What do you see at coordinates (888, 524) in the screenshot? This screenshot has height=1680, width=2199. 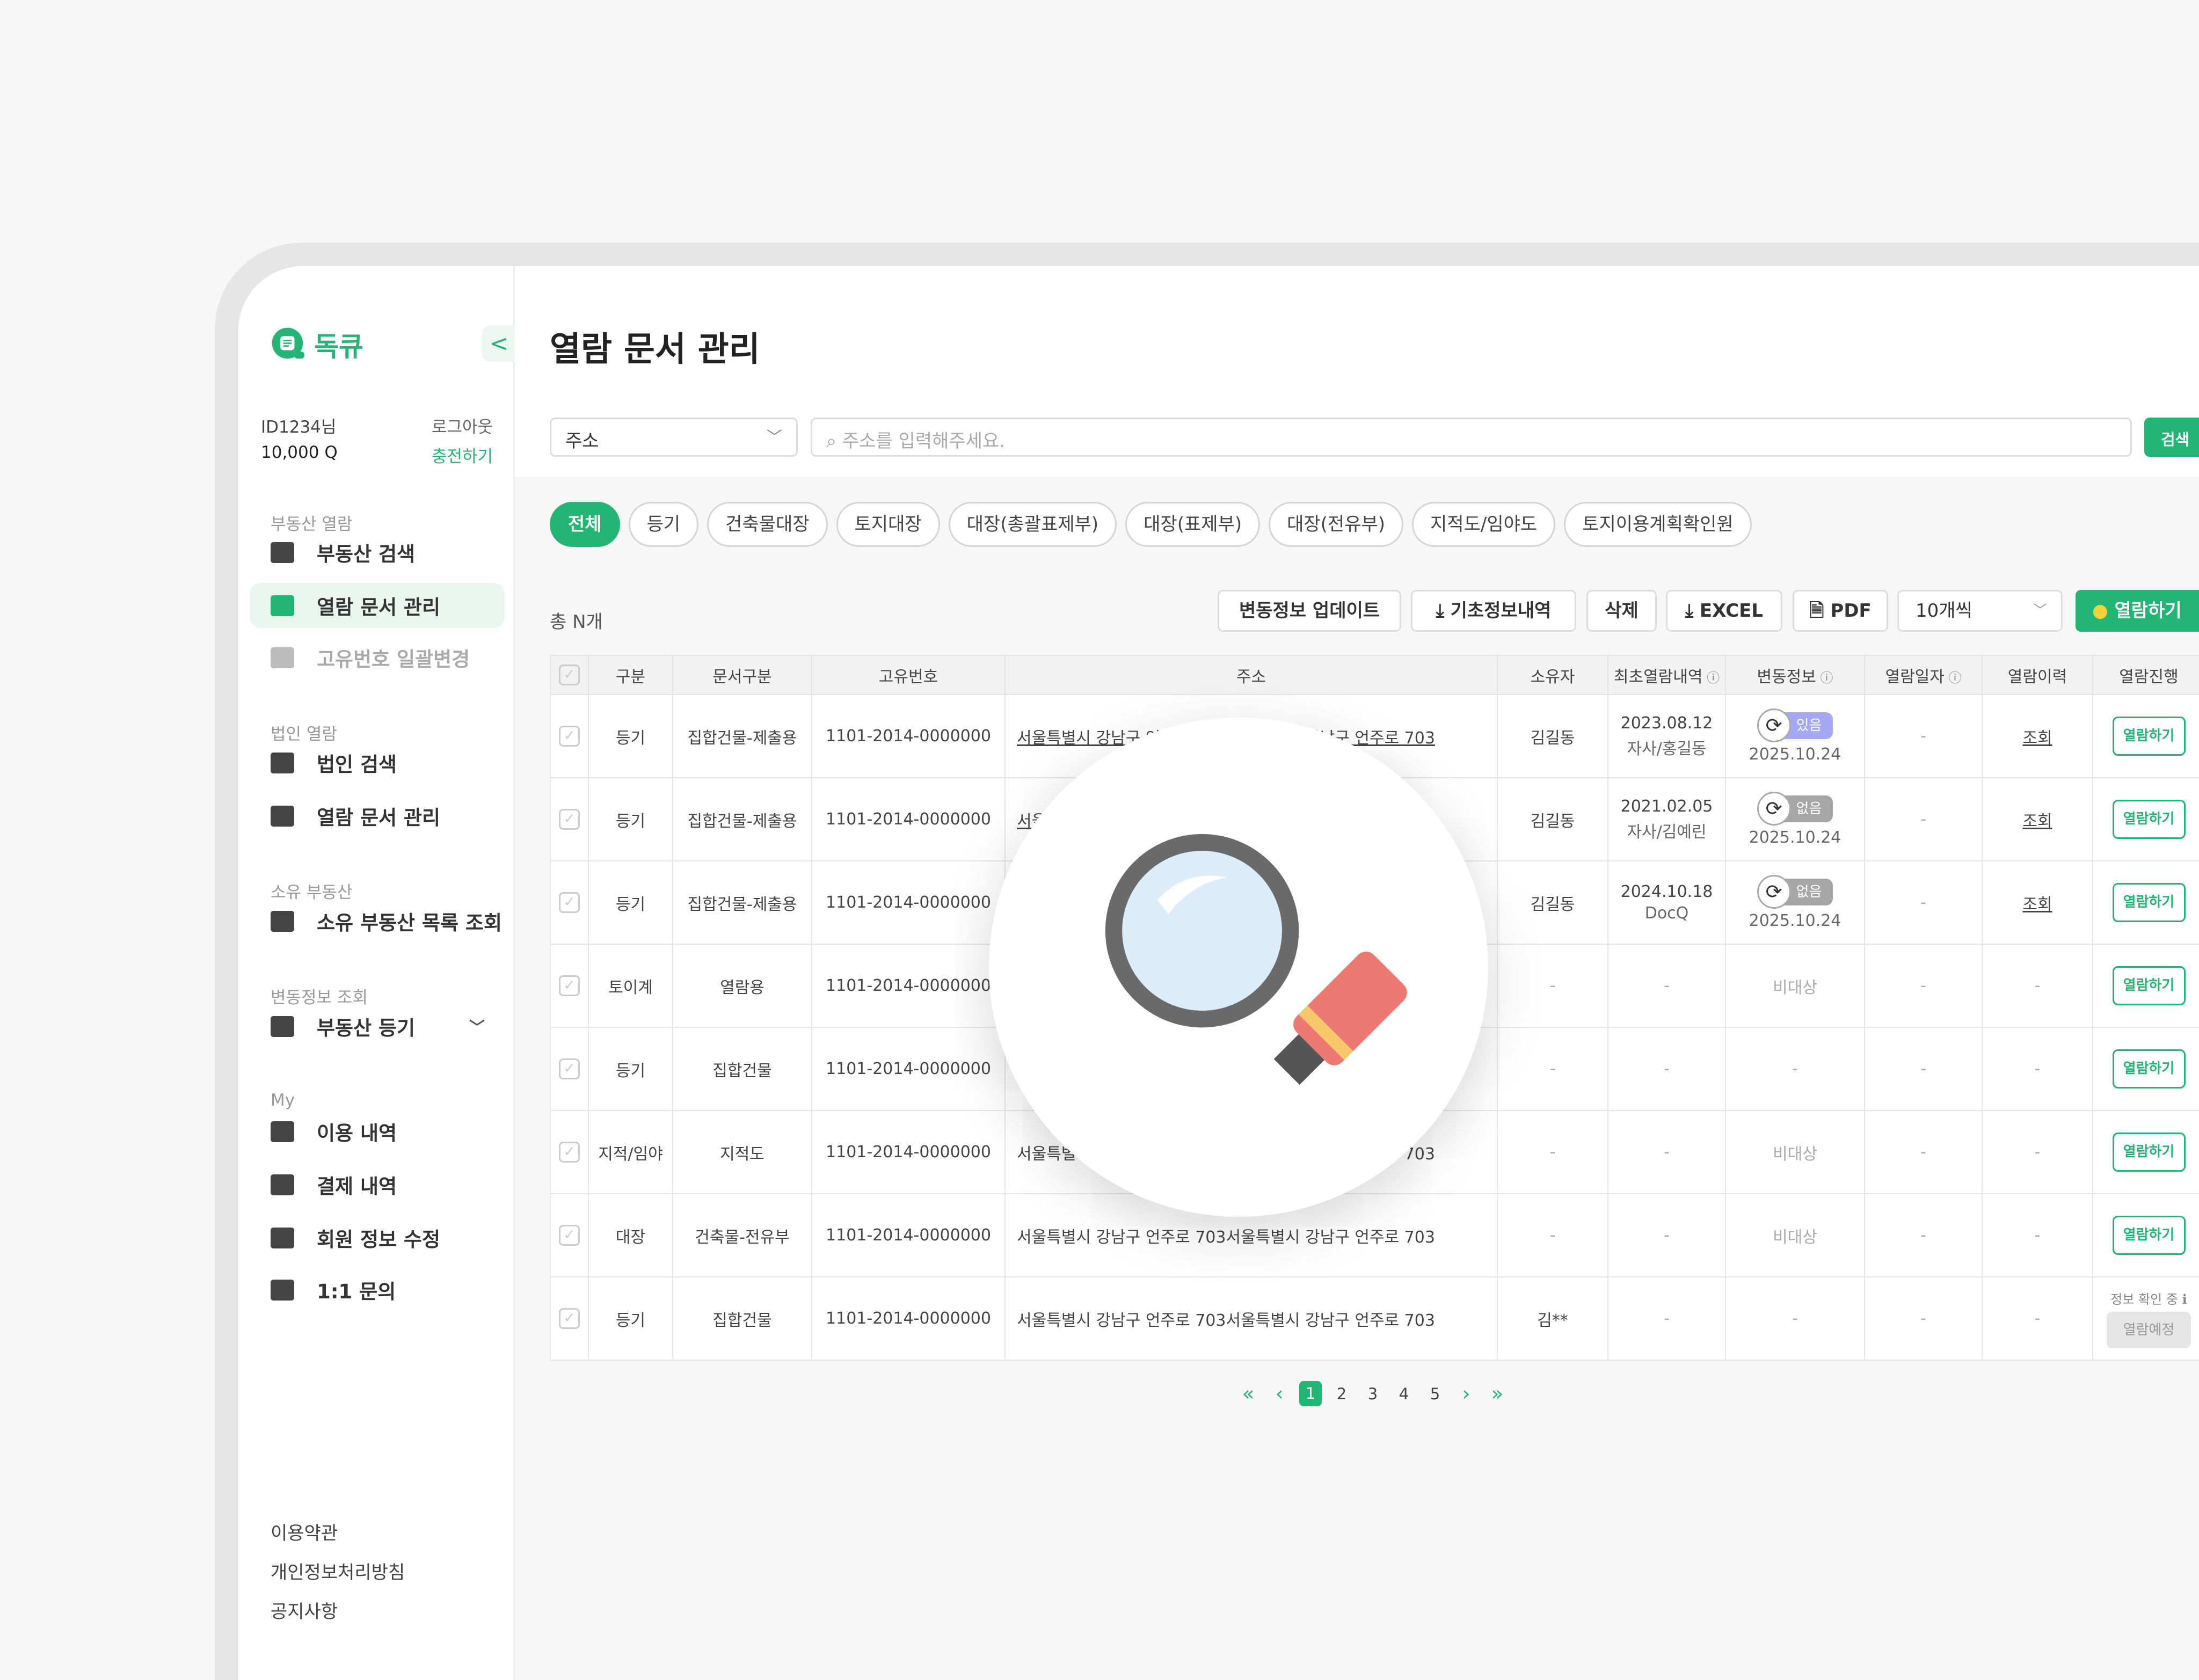 I see `tab: 토지대장` at bounding box center [888, 524].